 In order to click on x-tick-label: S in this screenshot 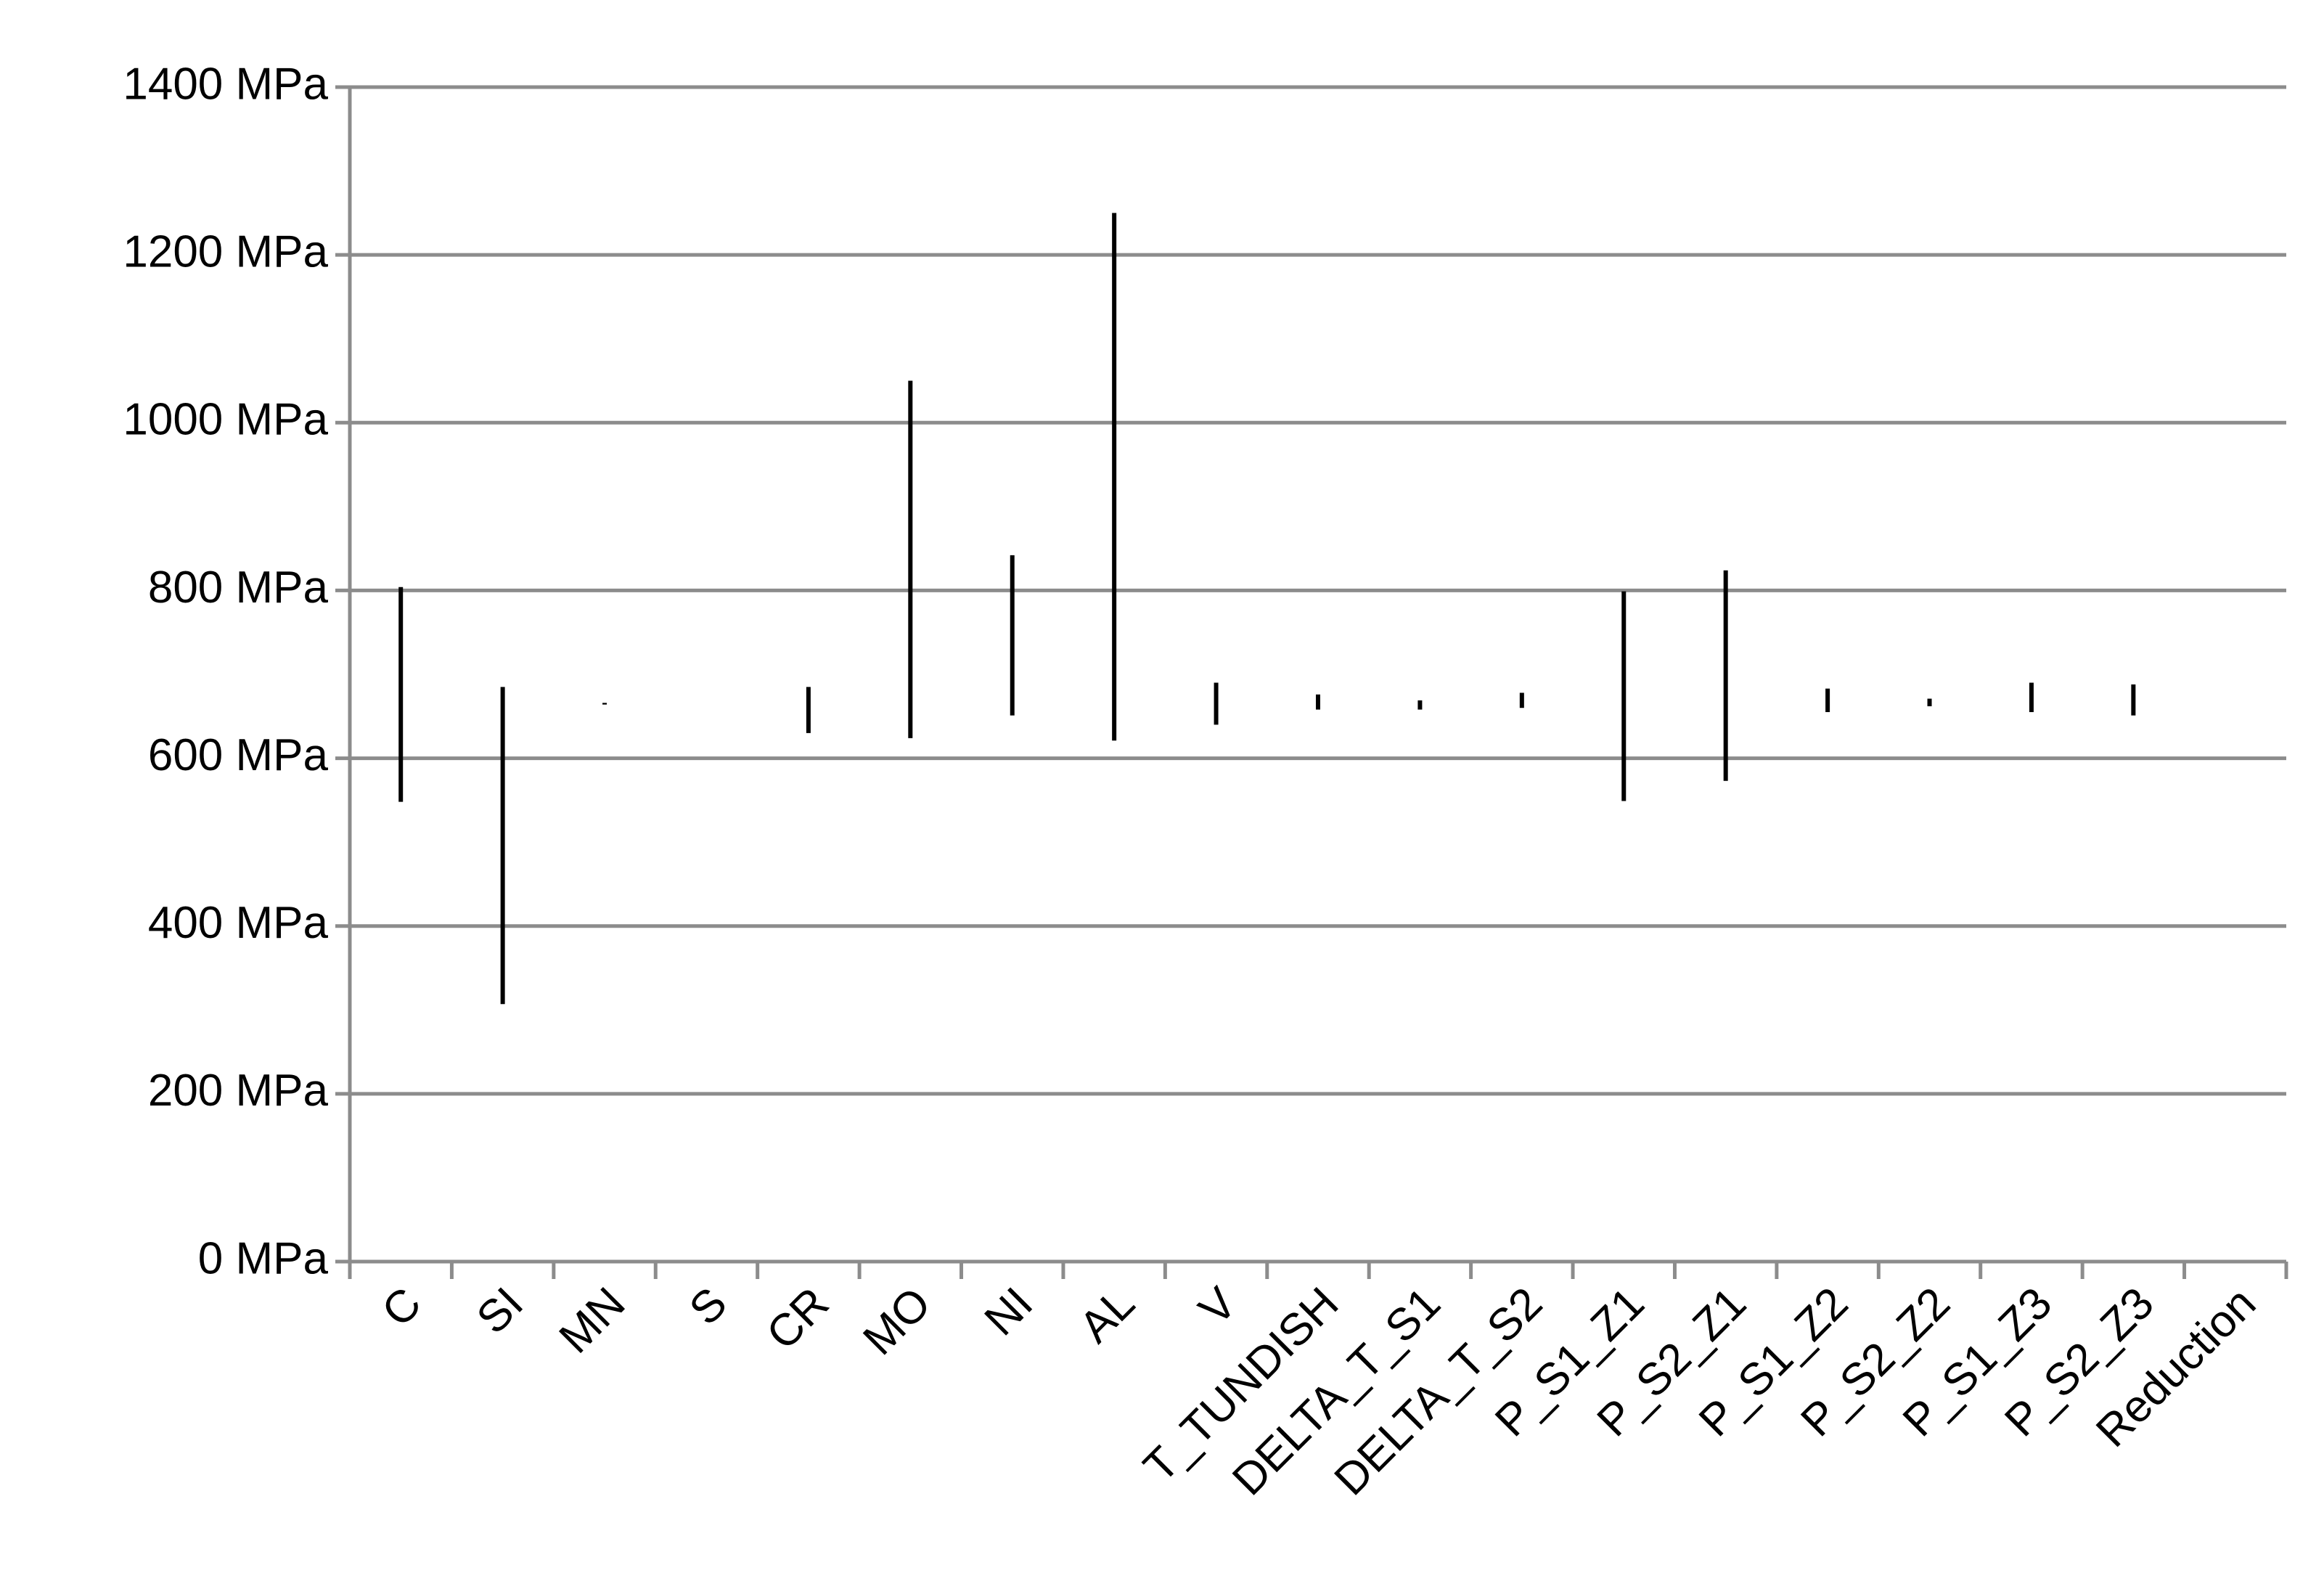, I will do `click(708, 1306)`.